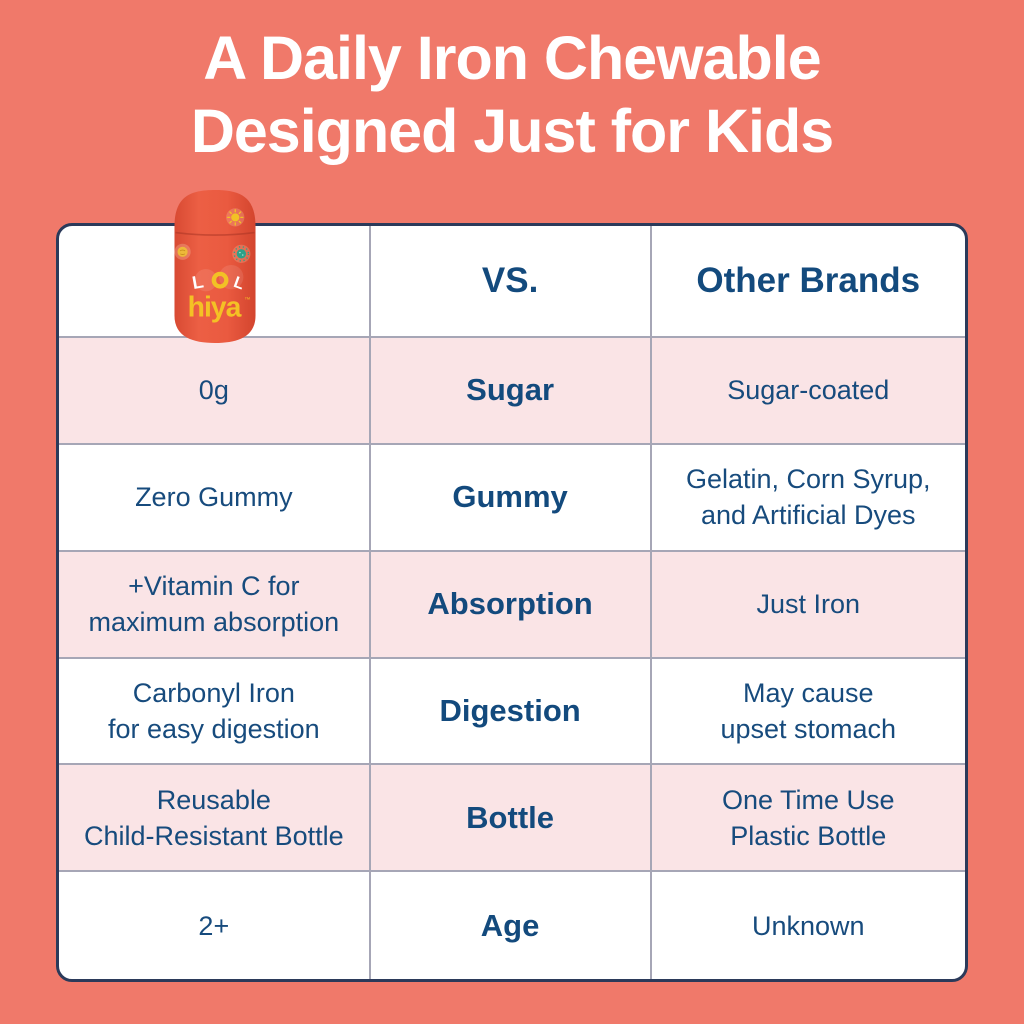  Describe the element at coordinates (197, 281) in the screenshot. I see `lol-letter-l1: L` at that location.